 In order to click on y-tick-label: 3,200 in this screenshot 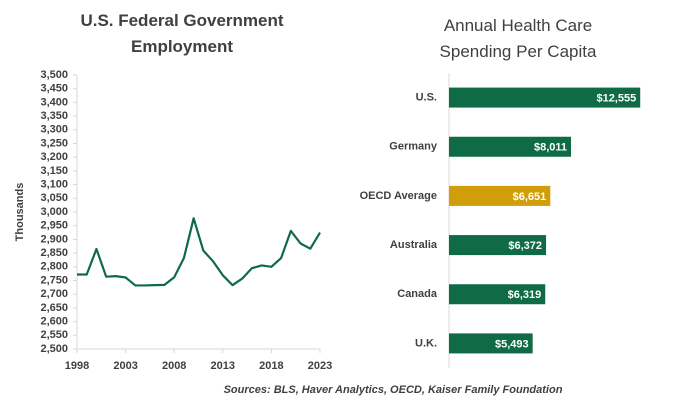, I will do `click(54, 157)`.